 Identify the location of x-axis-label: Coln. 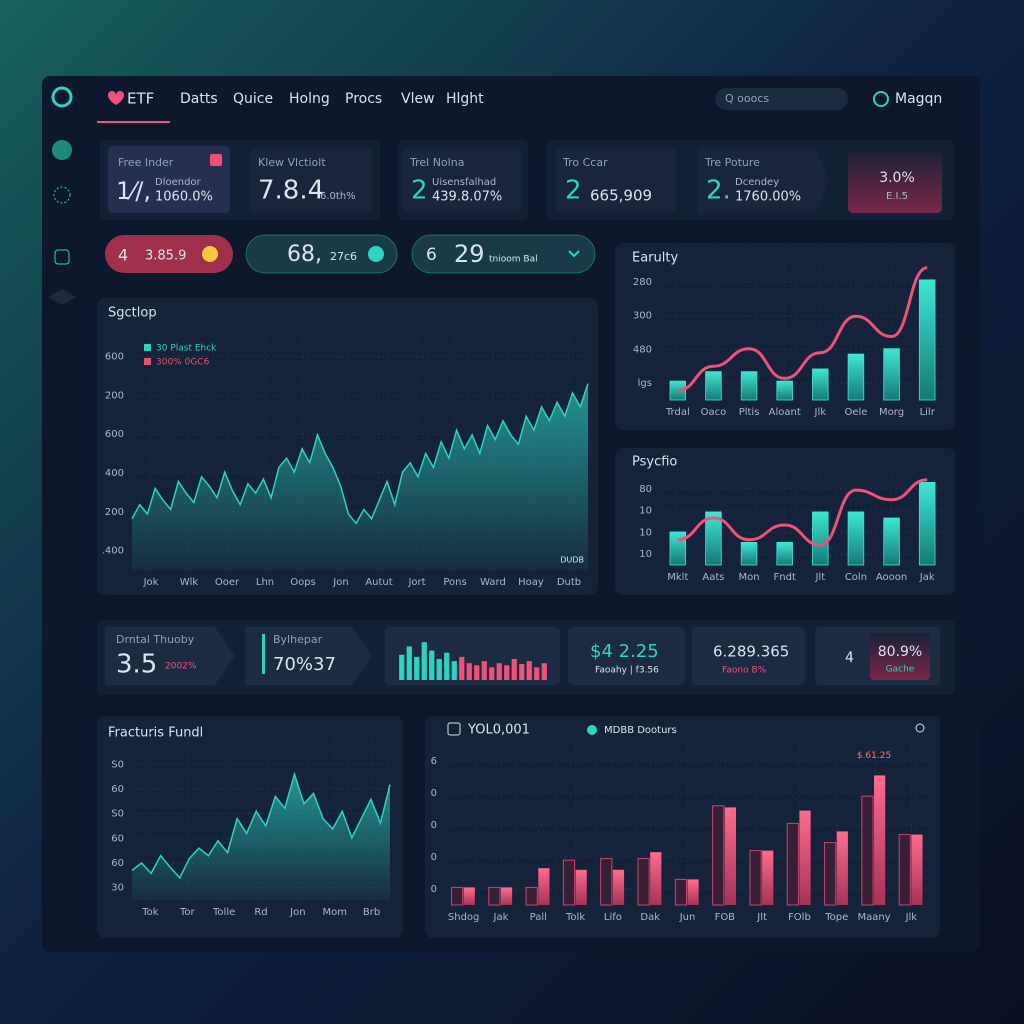
(856, 577).